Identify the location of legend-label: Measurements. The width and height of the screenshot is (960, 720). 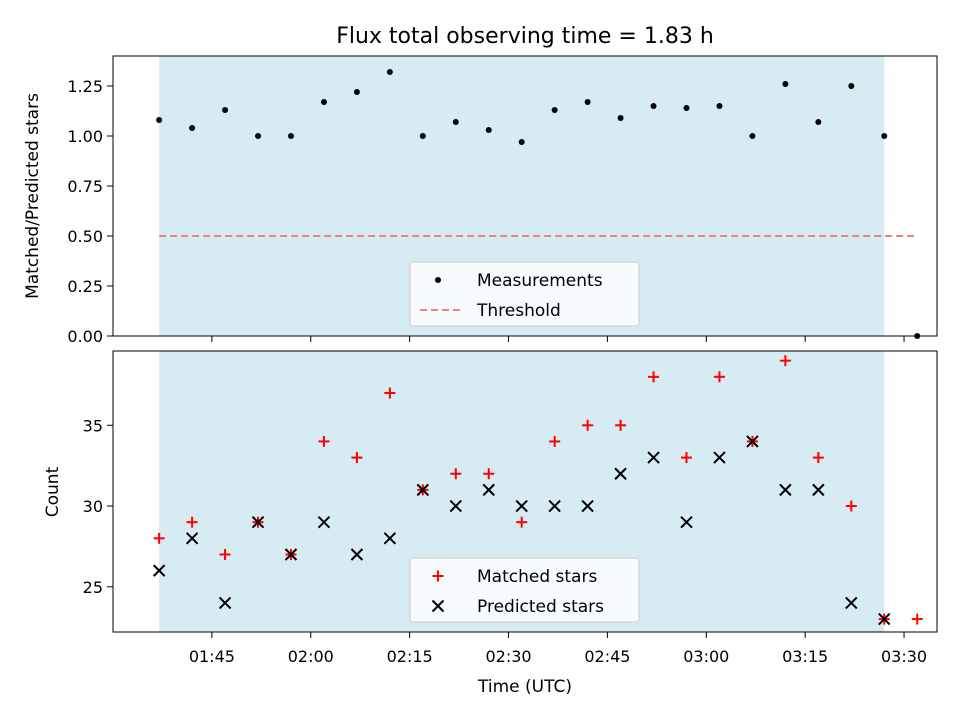
(540, 281).